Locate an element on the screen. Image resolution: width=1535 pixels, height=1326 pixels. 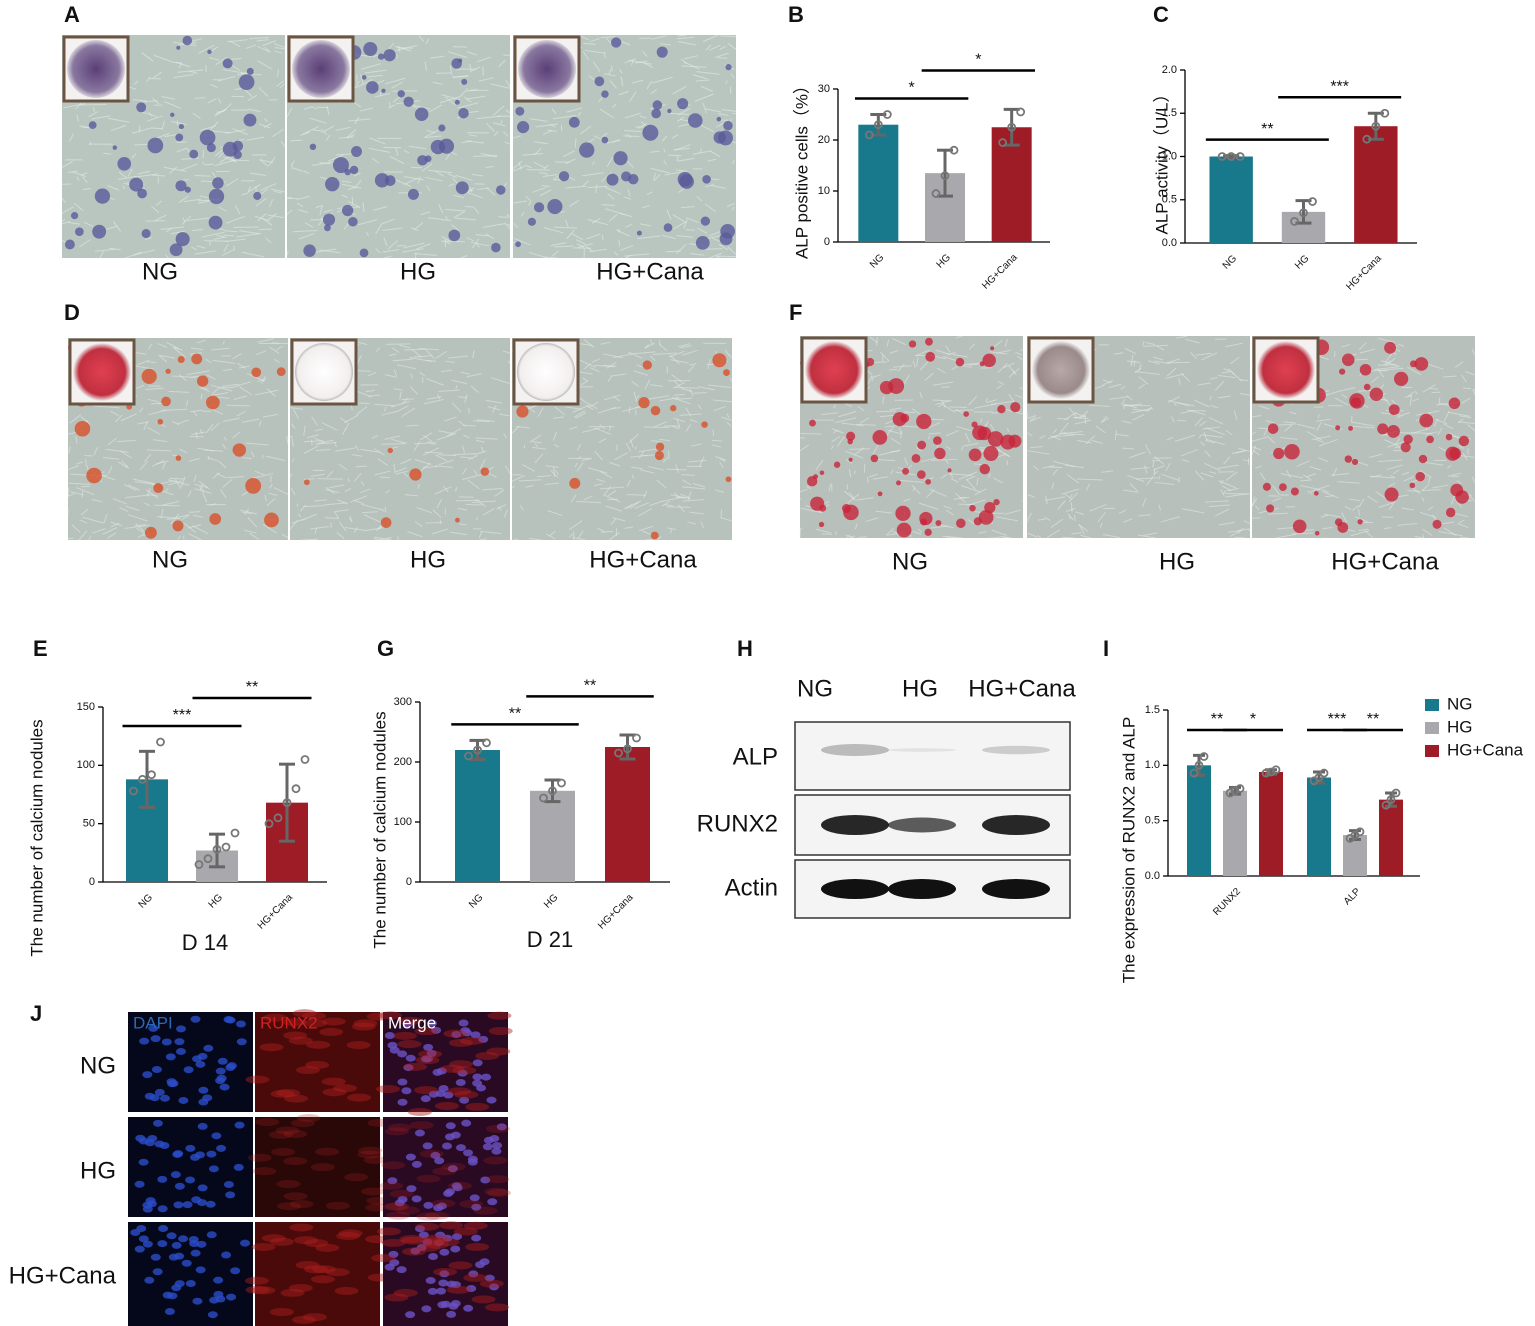
legend-label: HG is located at coordinates (1460, 726).